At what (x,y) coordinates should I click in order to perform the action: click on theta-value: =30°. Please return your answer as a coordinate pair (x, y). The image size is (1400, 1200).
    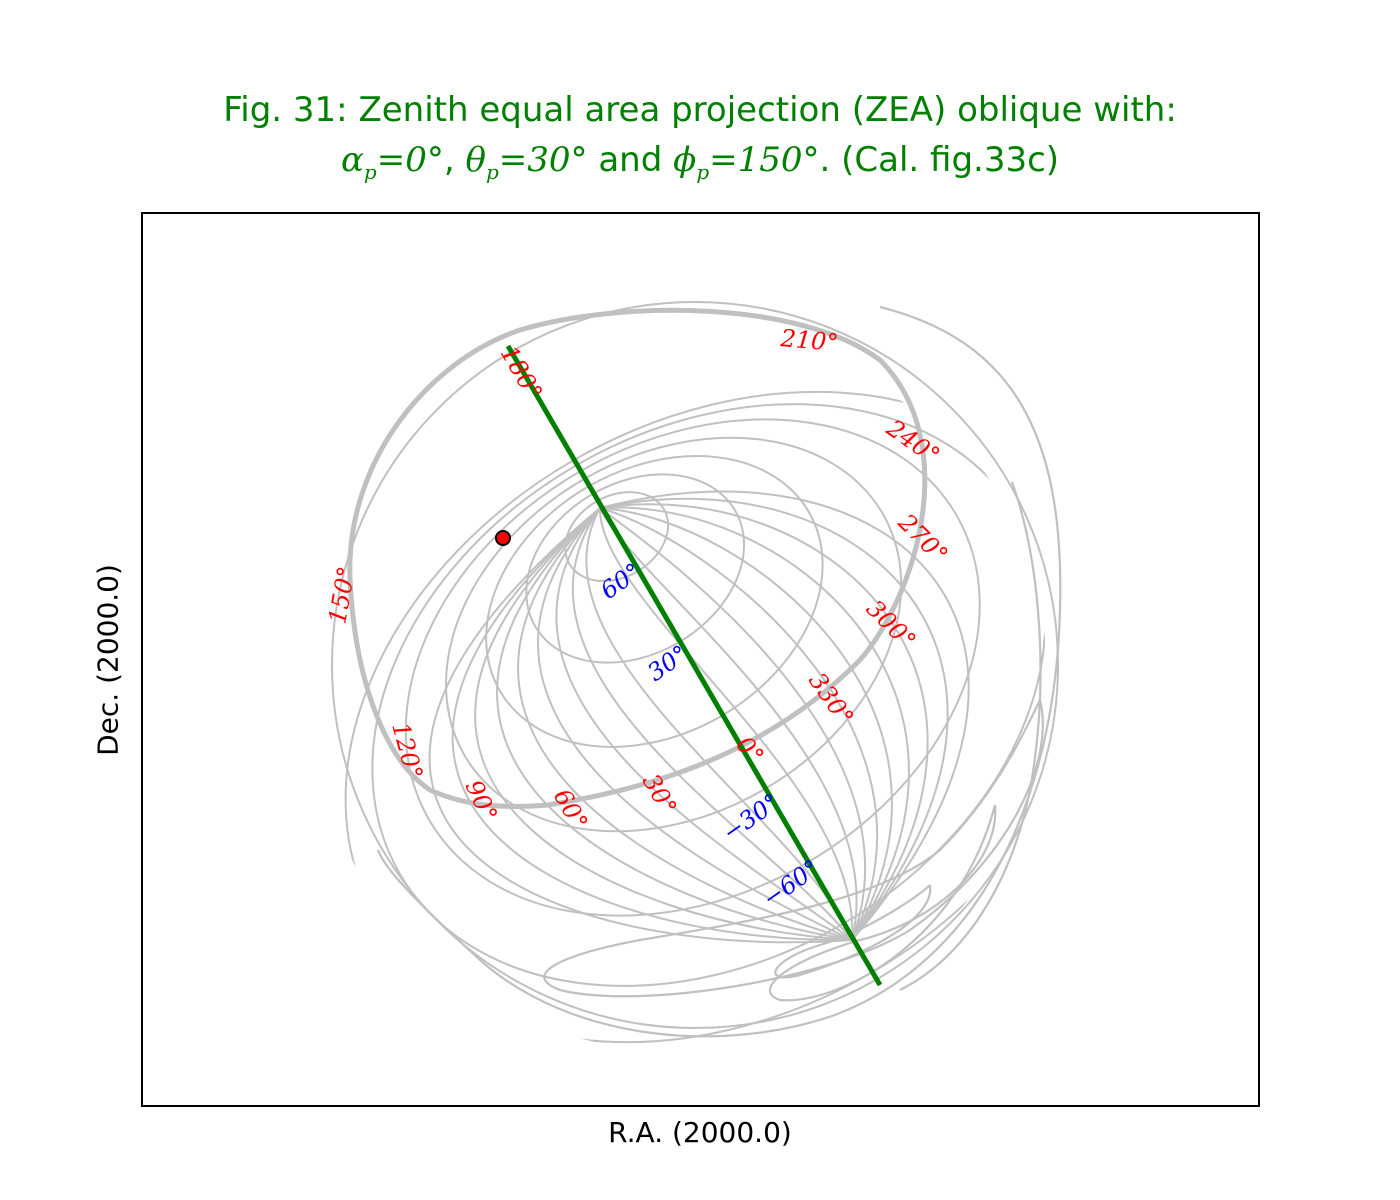
    Looking at the image, I should click on (543, 160).